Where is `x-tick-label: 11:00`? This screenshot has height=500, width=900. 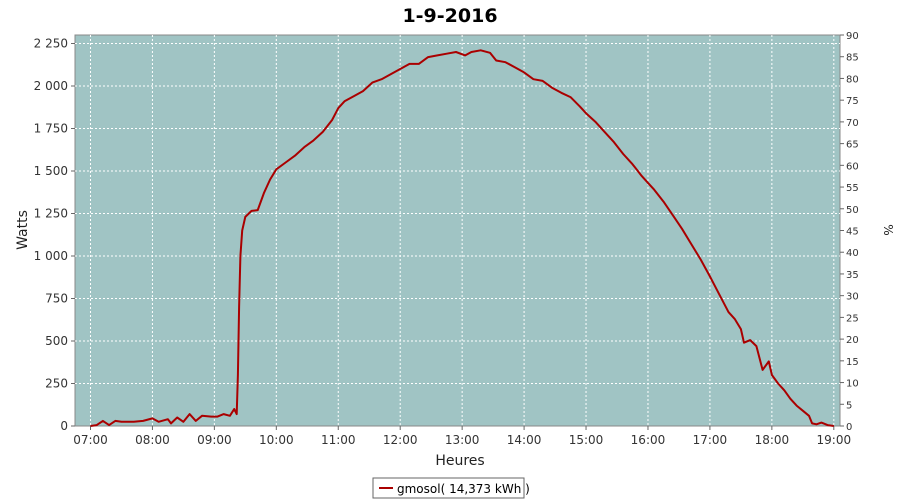
x-tick-label: 11:00 is located at coordinates (338, 440).